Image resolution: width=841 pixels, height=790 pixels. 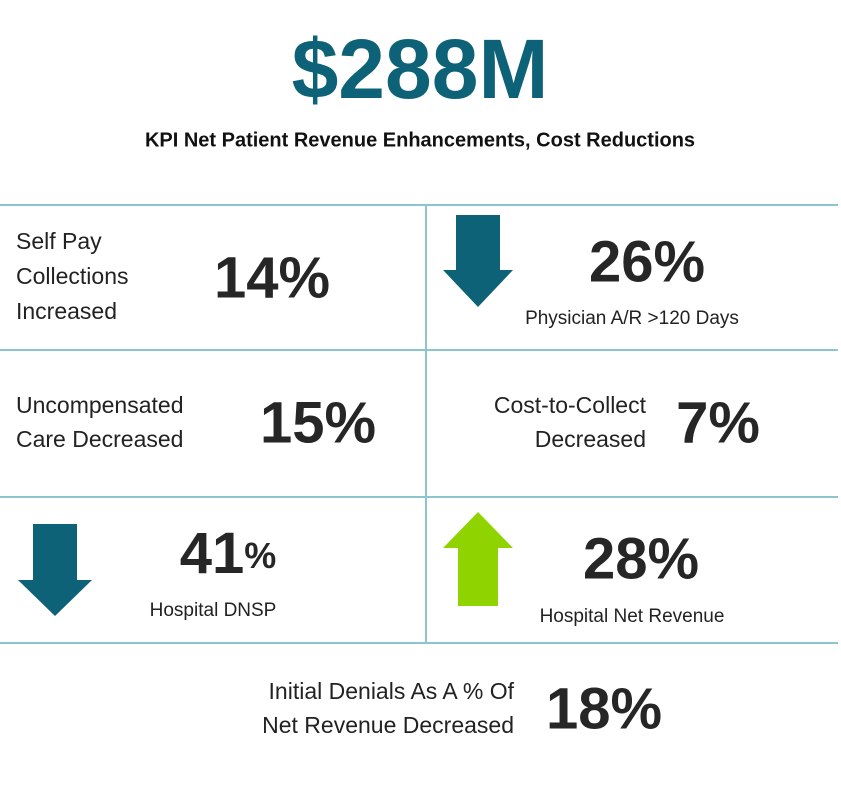 I want to click on kpi-value: 41%, so click(x=228, y=553).